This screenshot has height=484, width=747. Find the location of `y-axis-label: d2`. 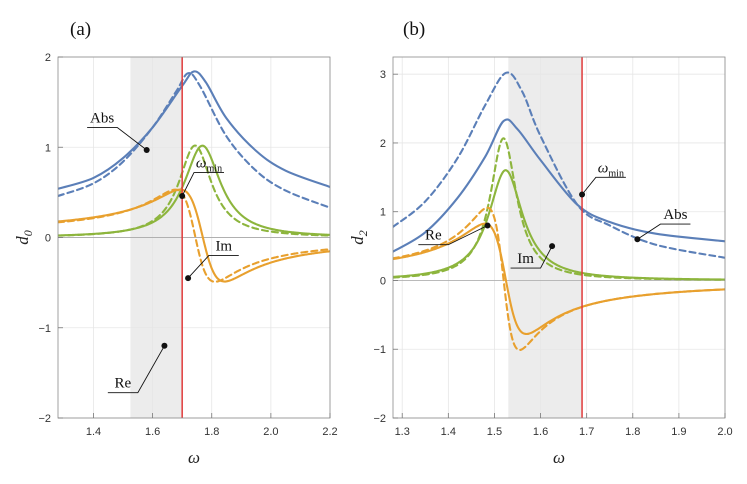

y-axis-label: d2 is located at coordinates (359, 237).